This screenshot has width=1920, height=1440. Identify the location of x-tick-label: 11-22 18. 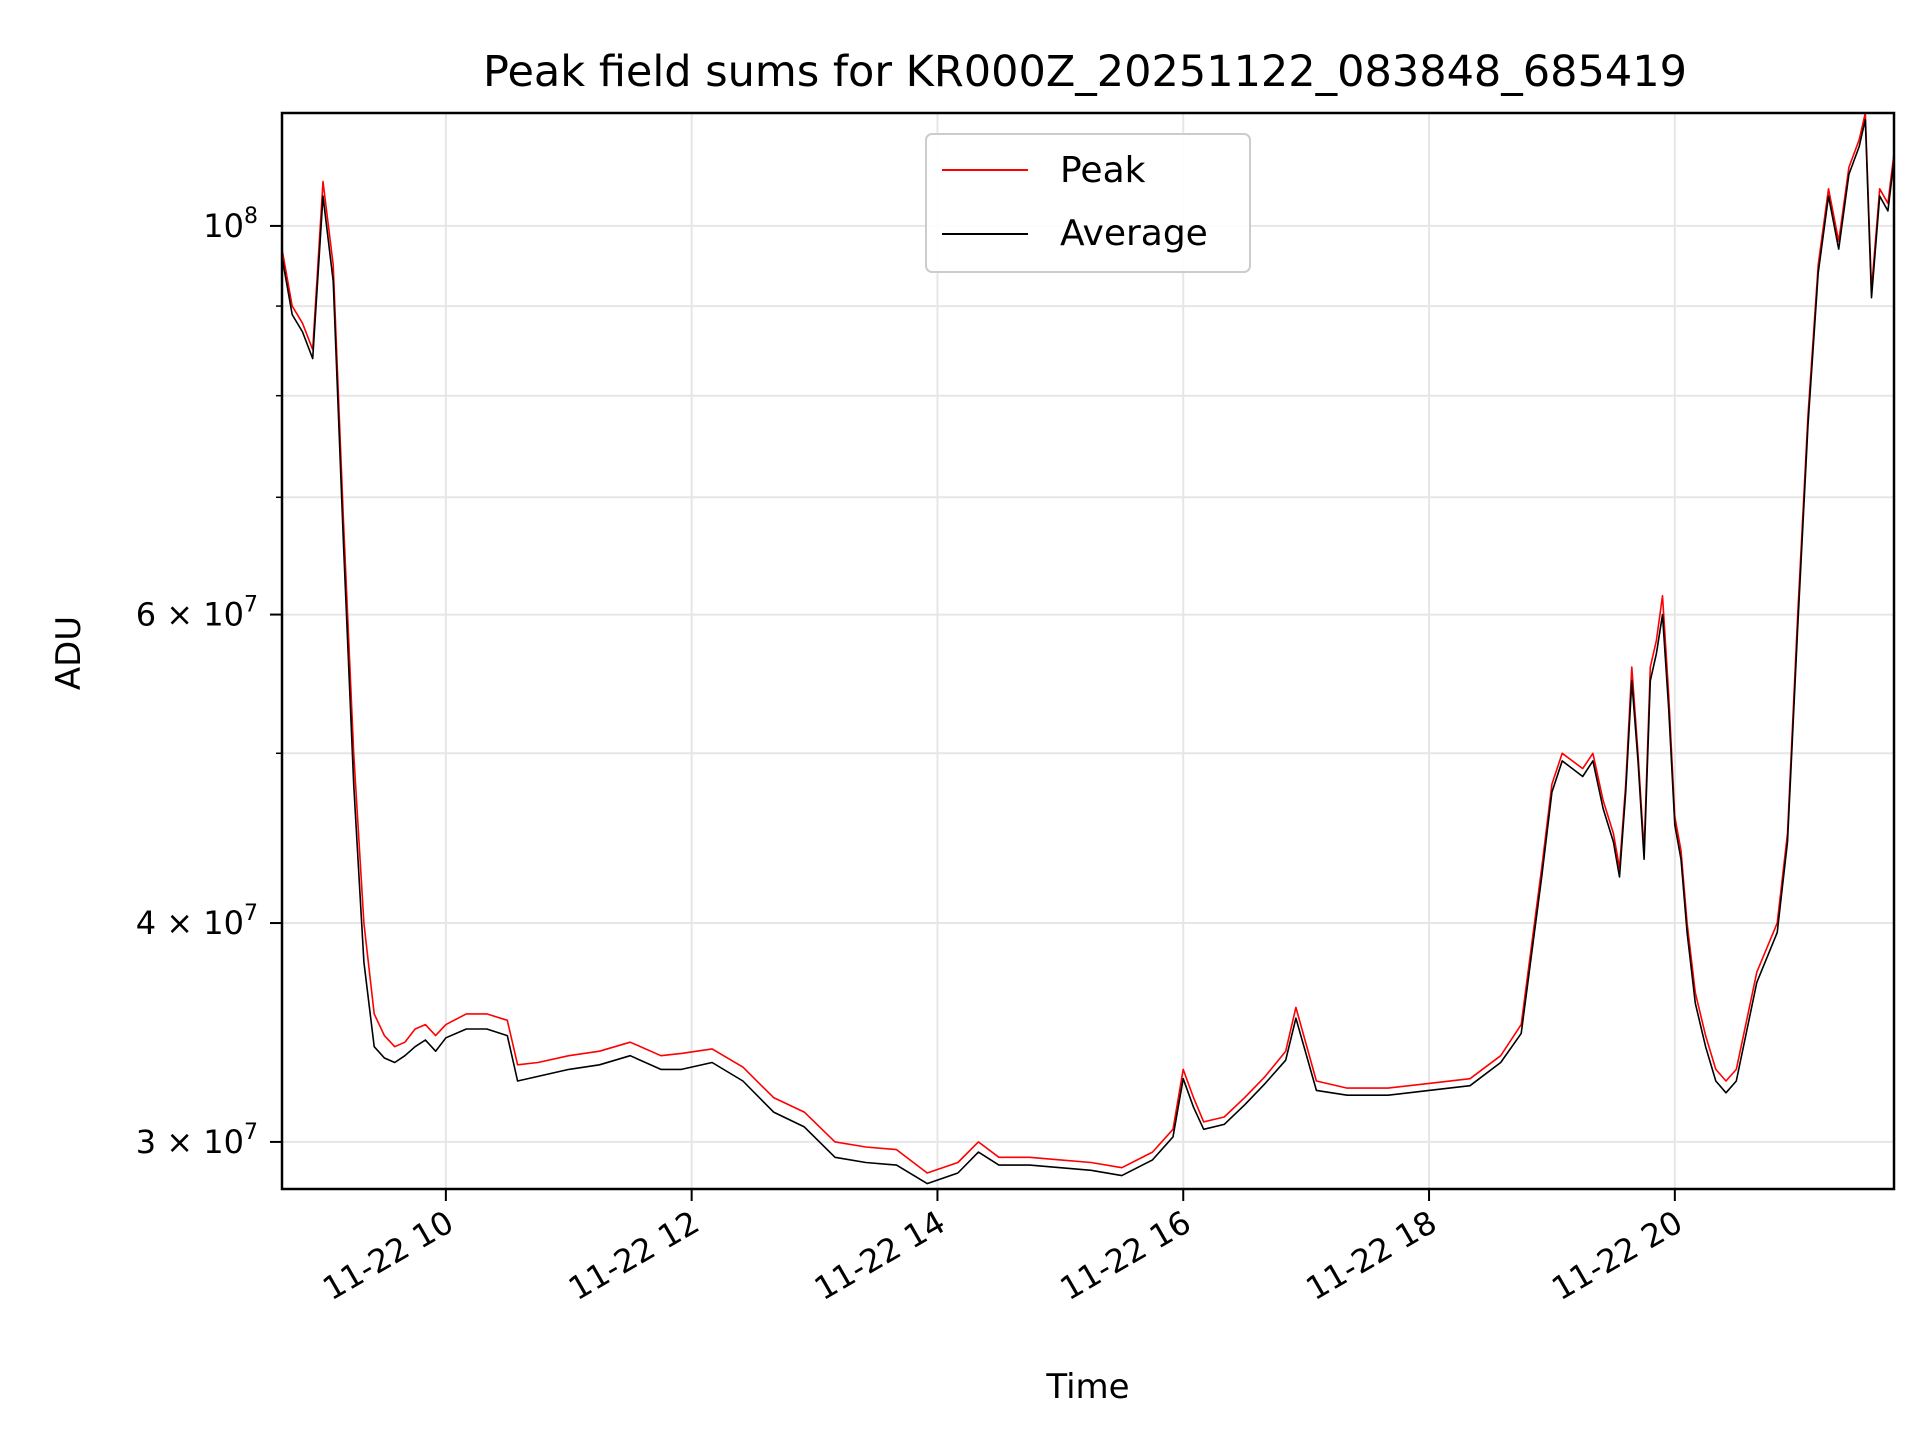
(1371, 1255).